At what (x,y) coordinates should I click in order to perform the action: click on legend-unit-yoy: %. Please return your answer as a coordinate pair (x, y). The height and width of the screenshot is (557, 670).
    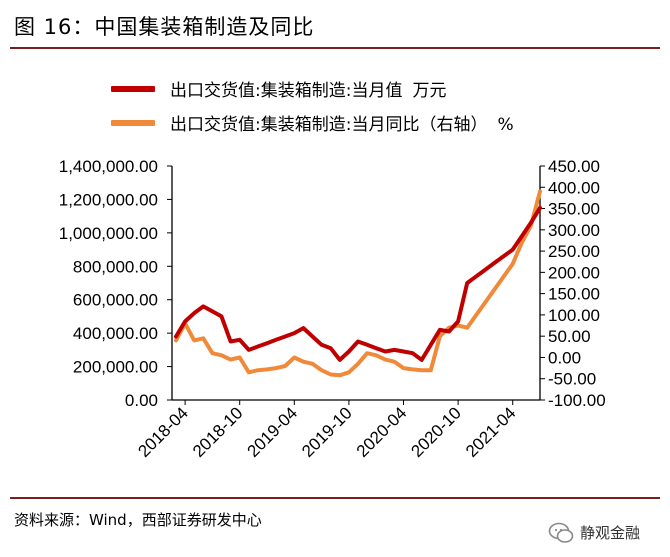
    Looking at the image, I should click on (505, 125).